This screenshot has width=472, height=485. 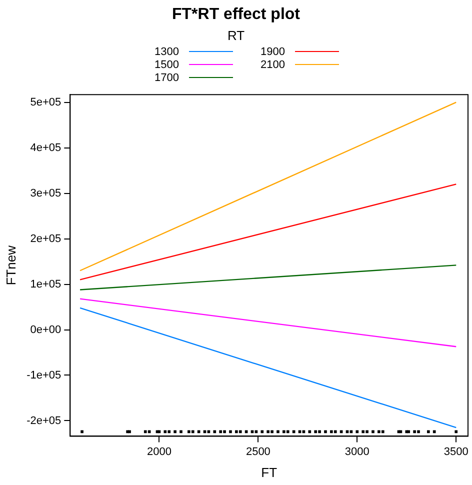 I want to click on y-tick-label: 0e+00, so click(x=46, y=330).